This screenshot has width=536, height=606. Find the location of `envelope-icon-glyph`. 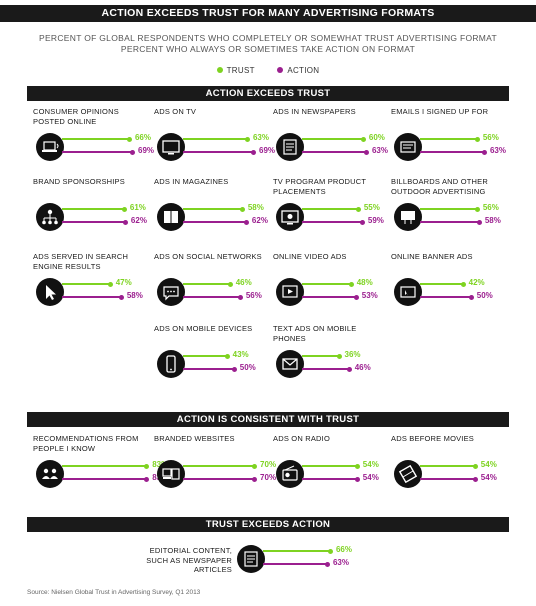

envelope-icon-glyph is located at coordinates (290, 364).